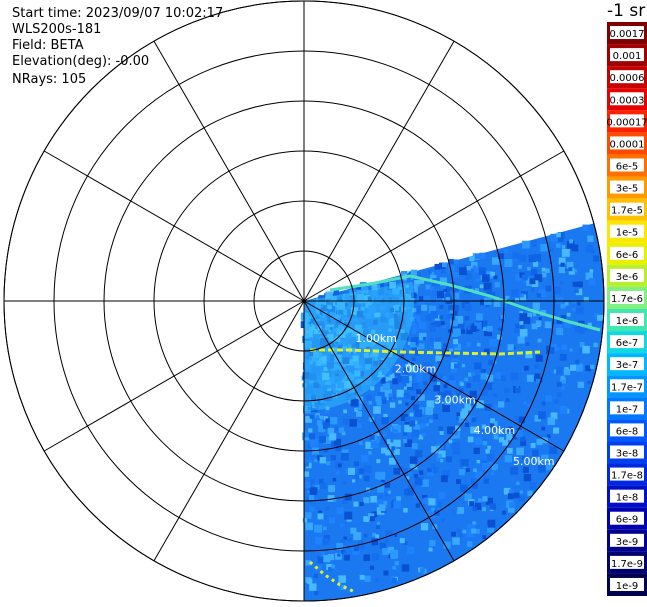  I want to click on colorbar-label: 6e-9, so click(627, 520).